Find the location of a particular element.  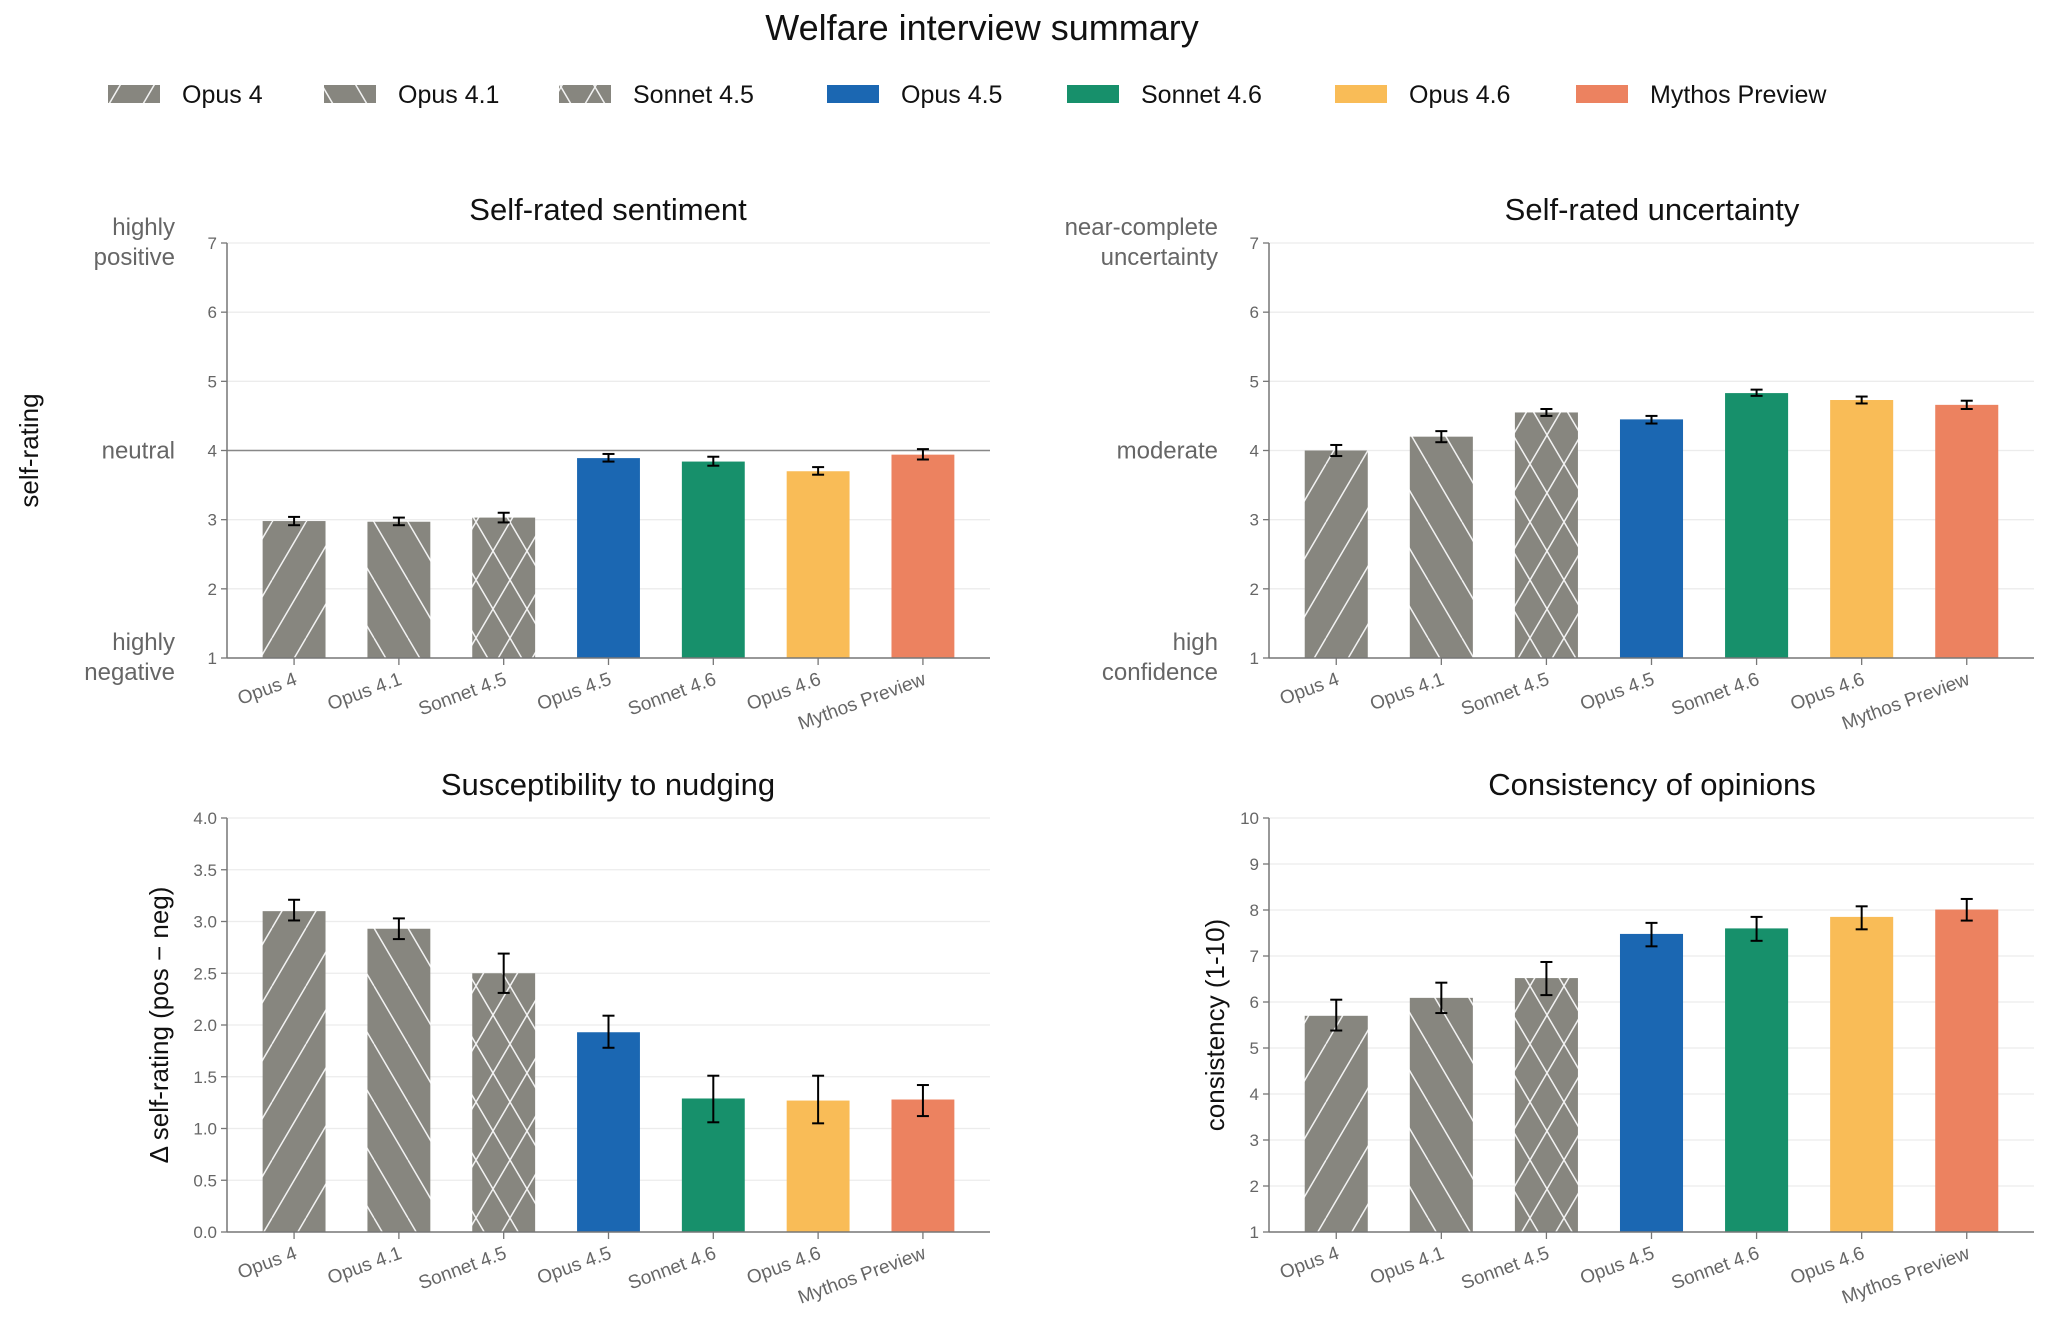

y-tick-label: 3.5 is located at coordinates (205, 870).